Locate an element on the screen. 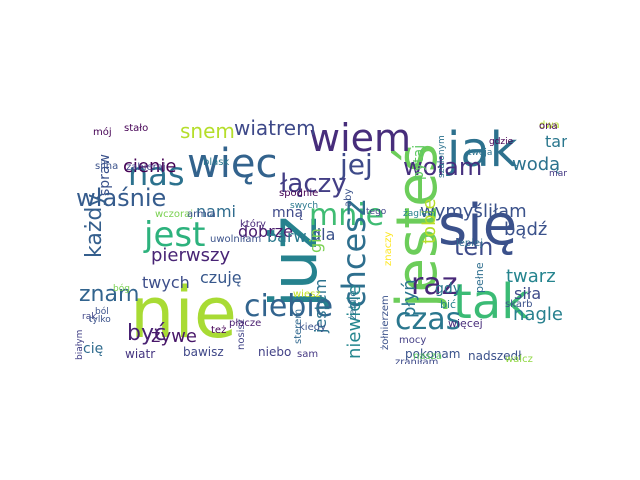  cloud-word: nadszedł is located at coordinates (495, 356).